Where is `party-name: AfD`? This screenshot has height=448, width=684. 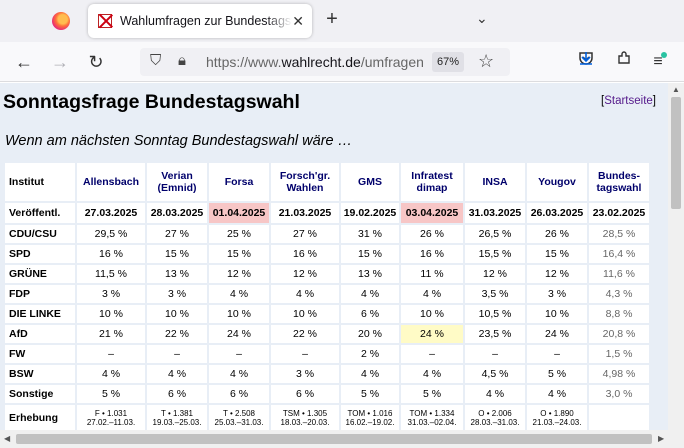
party-name: AfD is located at coordinates (40, 334).